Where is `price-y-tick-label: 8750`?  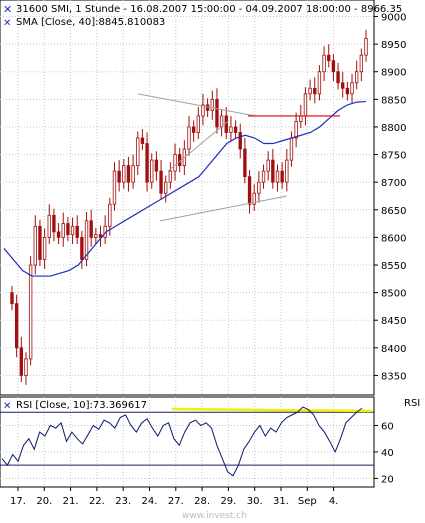
price-y-tick-label: 8750 is located at coordinates (393, 156).